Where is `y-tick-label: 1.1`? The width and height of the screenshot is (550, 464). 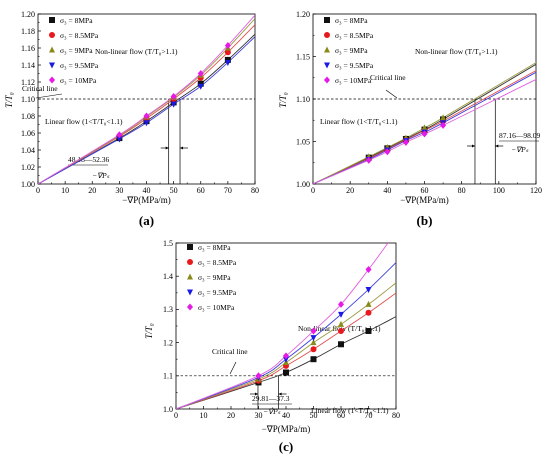
y-tick-label: 1.1 is located at coordinates (168, 376).